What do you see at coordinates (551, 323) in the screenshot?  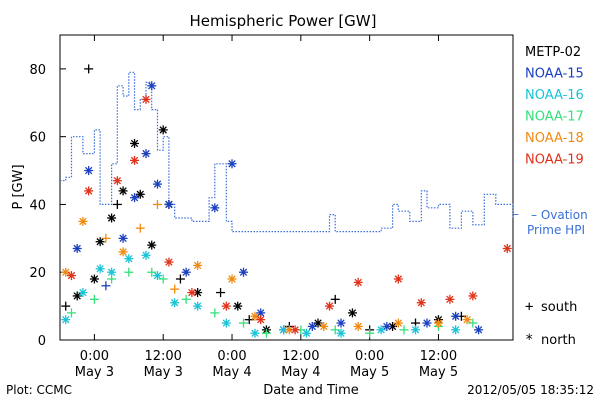 I see `marker-legend: + south * north` at bounding box center [551, 323].